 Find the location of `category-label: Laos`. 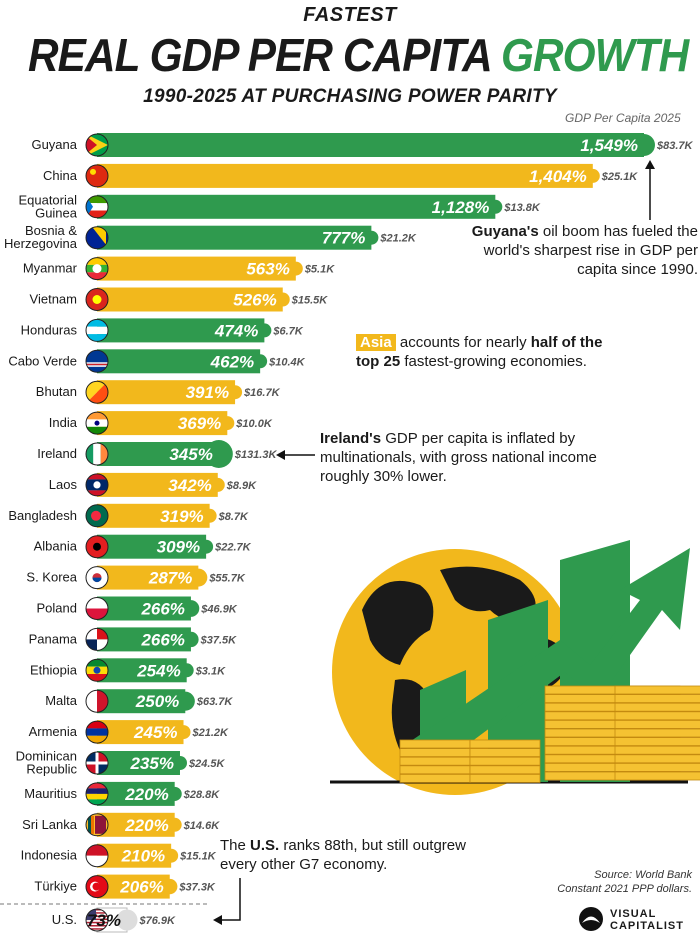

category-label: Laos is located at coordinates (63, 484).